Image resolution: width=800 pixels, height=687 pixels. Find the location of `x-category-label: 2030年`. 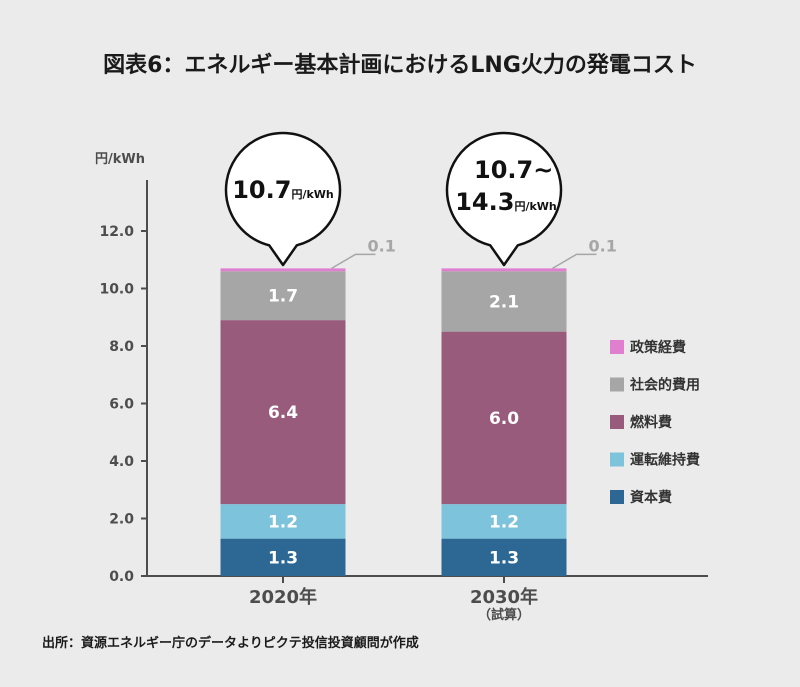

x-category-label: 2030年 is located at coordinates (504, 597).